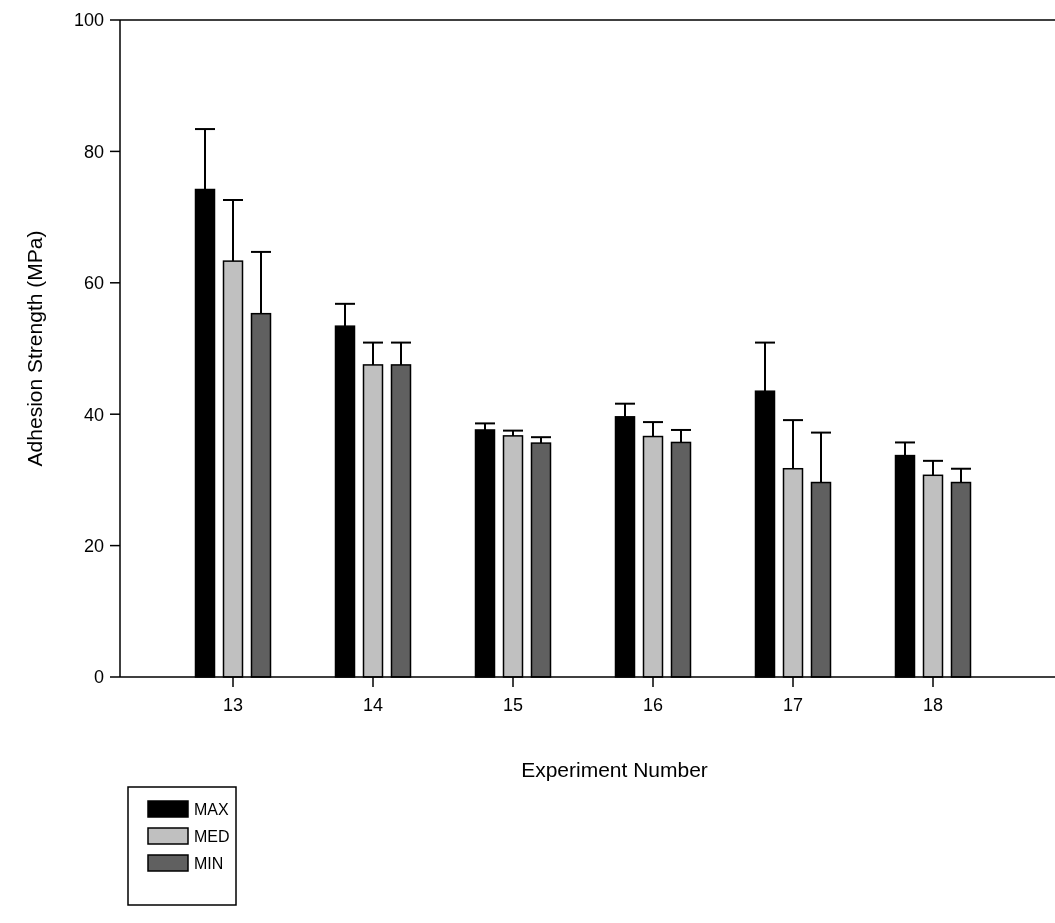 This screenshot has width=1055, height=923. What do you see at coordinates (98, 677) in the screenshot?
I see `y-tick-label: 0` at bounding box center [98, 677].